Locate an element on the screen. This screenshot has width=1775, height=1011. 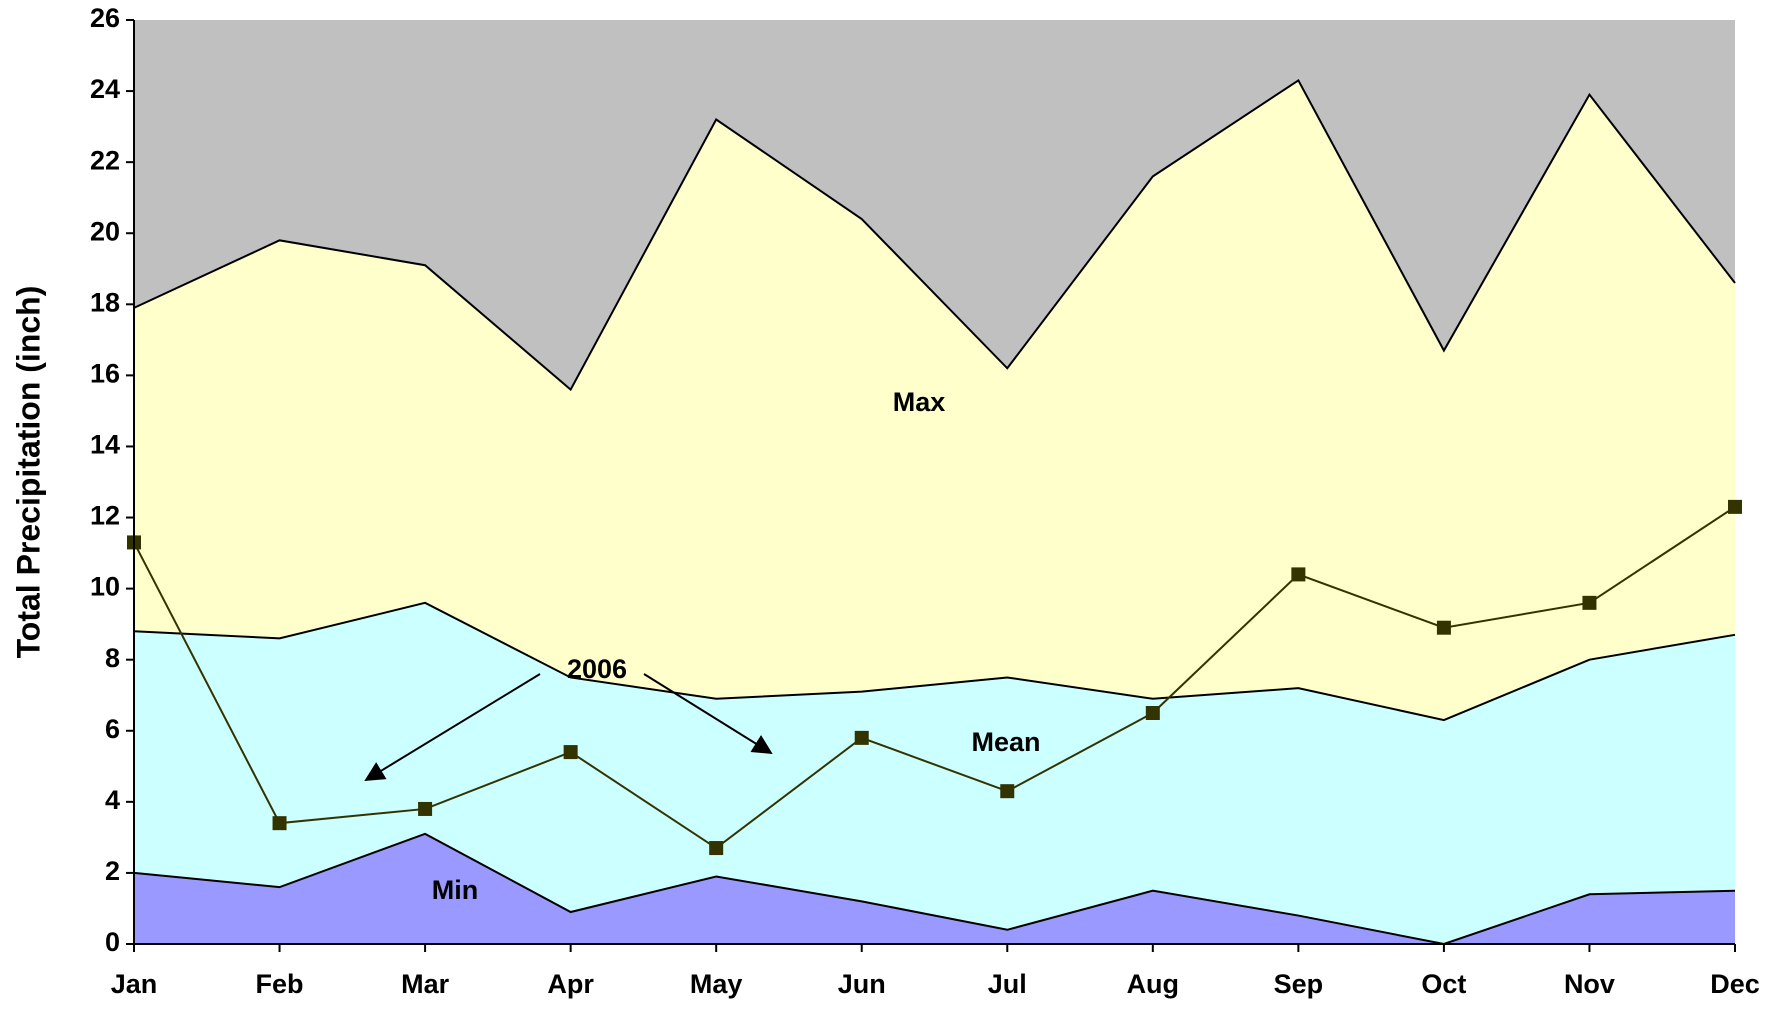
x-tick-label: Oct is located at coordinates (1443, 984).